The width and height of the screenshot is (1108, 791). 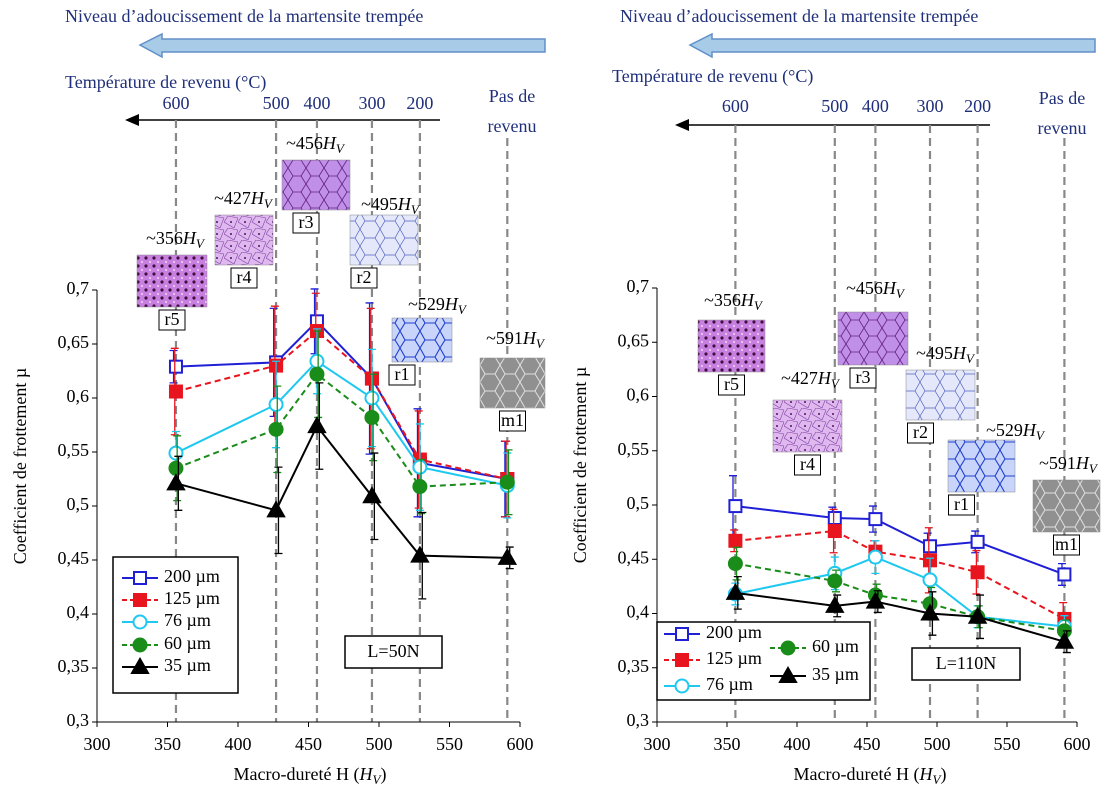 What do you see at coordinates (638, 612) in the screenshot?
I see `y-tick-label: 0,4` at bounding box center [638, 612].